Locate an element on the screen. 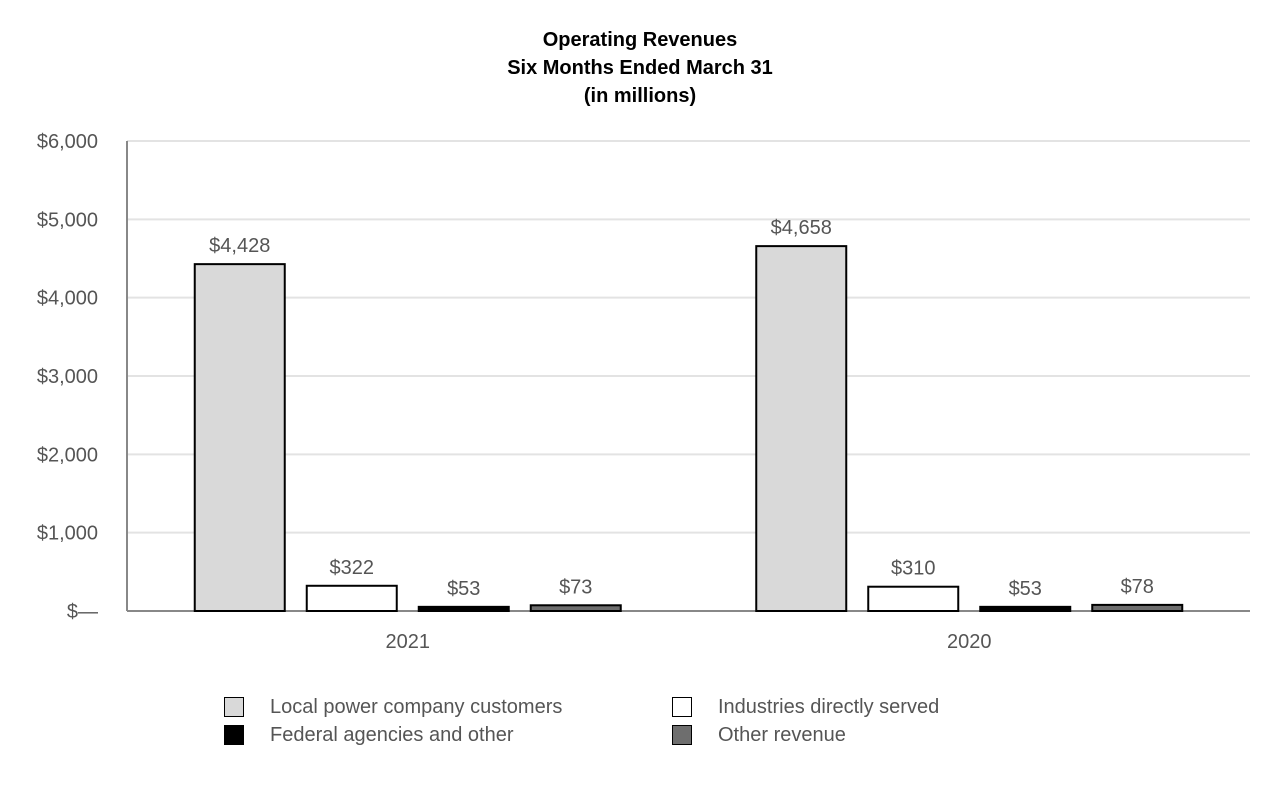  y-tick-label: $2,000 is located at coordinates (67, 455).